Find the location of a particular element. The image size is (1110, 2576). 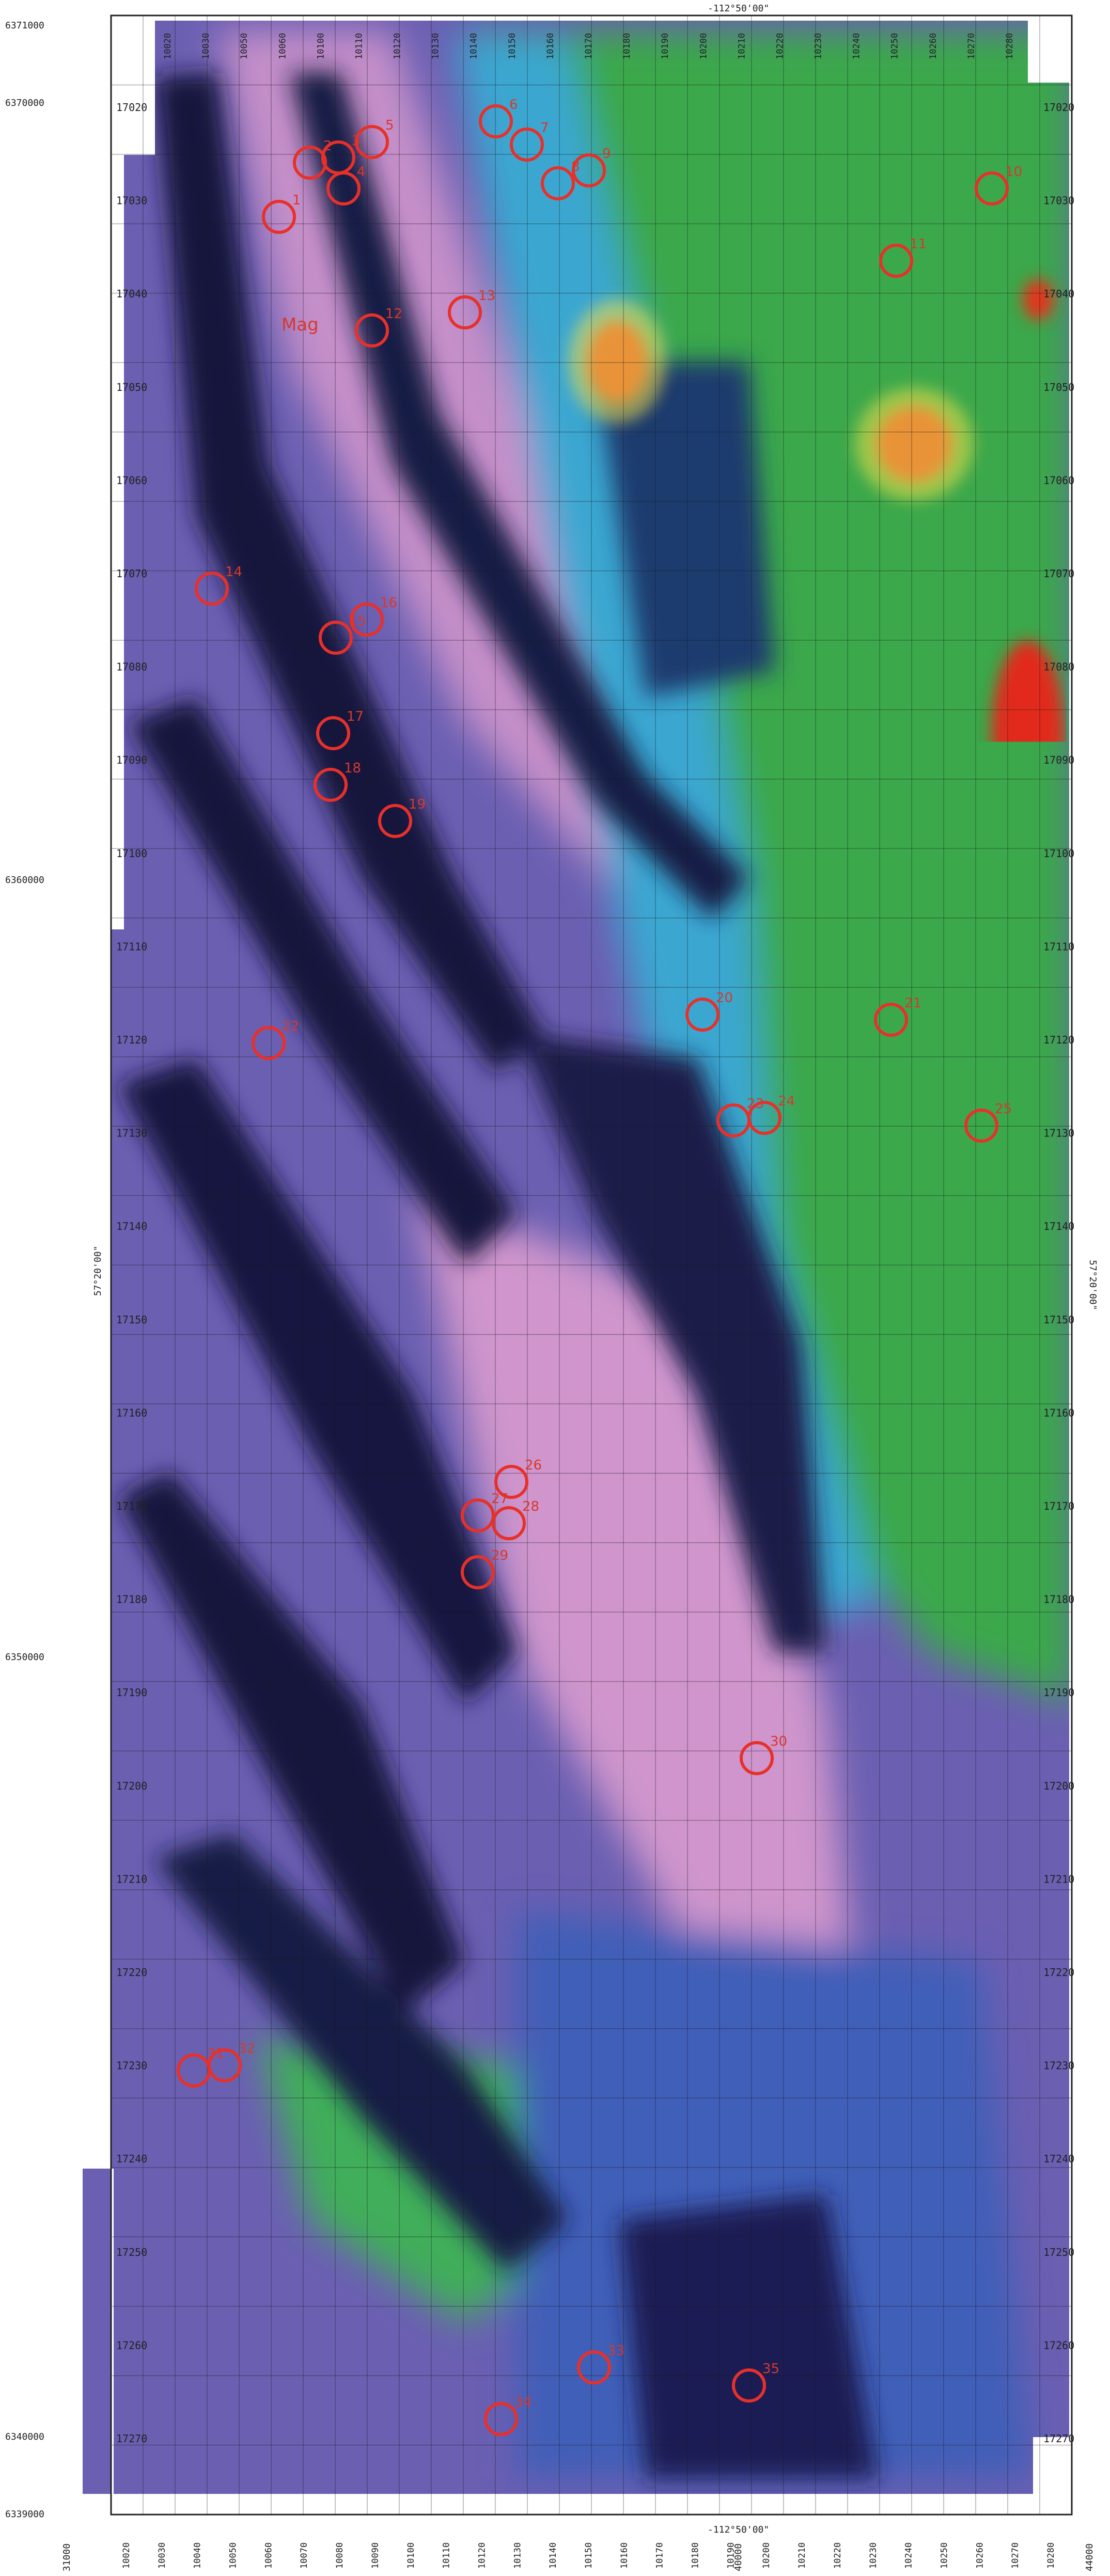

line-label-top: 10260 is located at coordinates (933, 46).